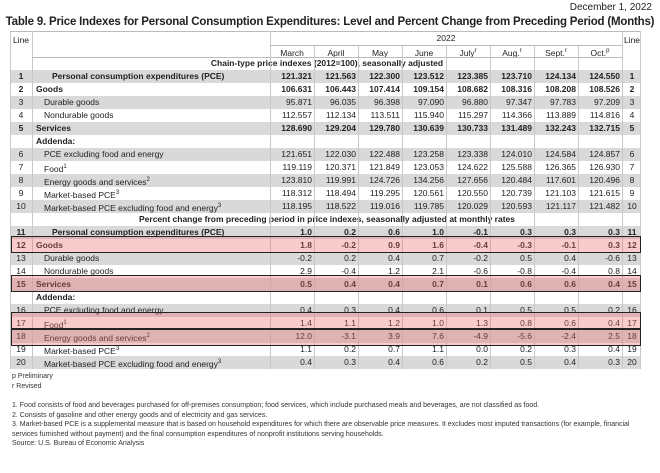 The height and width of the screenshot is (473, 660). What do you see at coordinates (296, 180) in the screenshot?
I see `cell-value: 123.810` at bounding box center [296, 180].